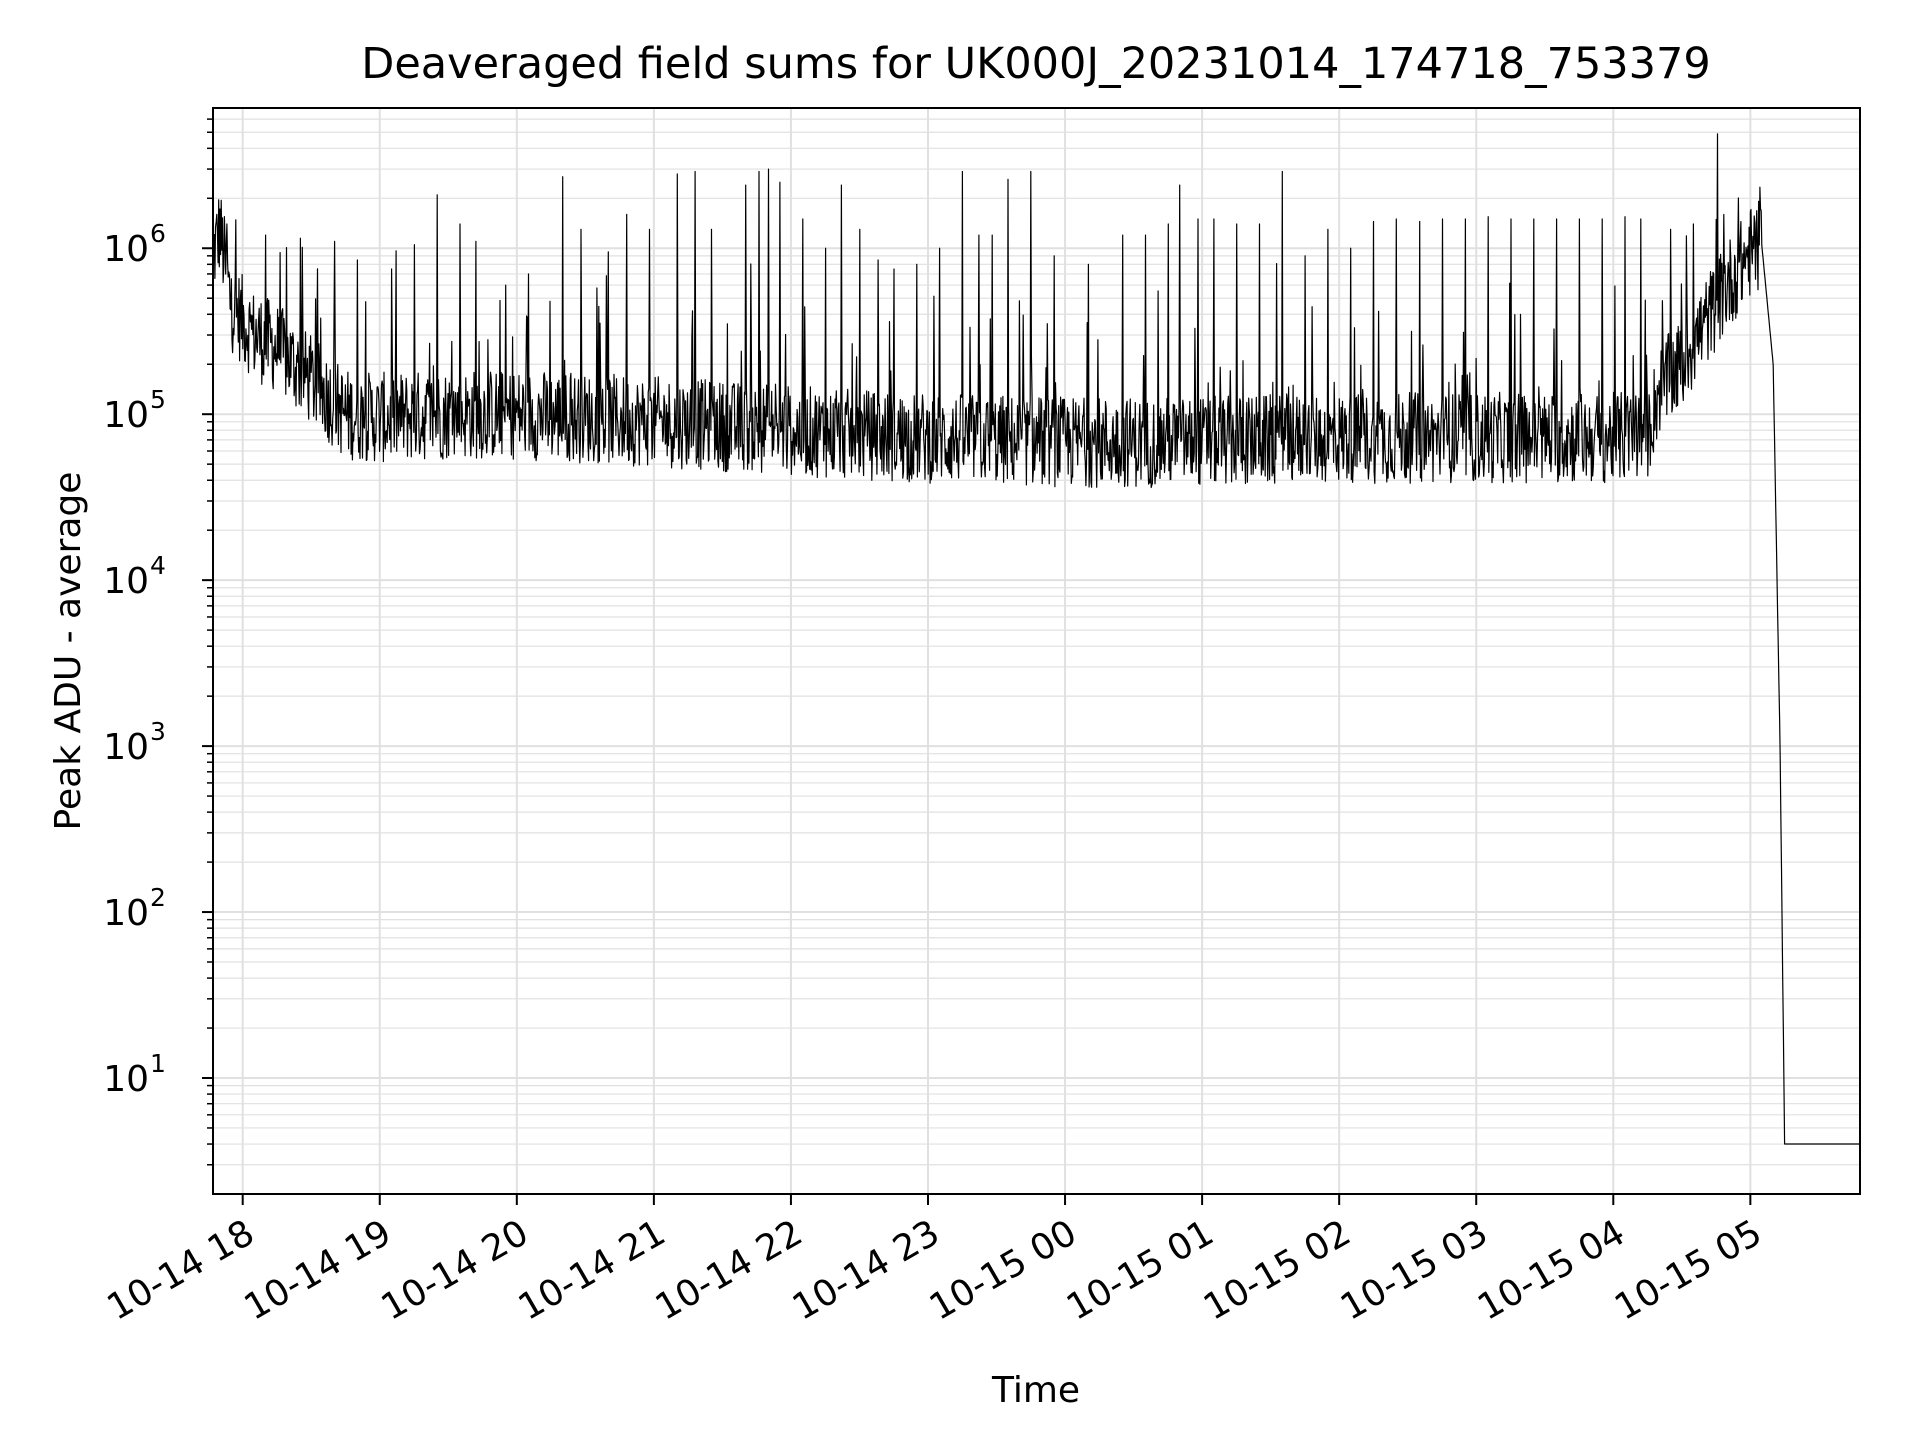  I want to click on y-tick-label: 10 5, so click(134, 410).